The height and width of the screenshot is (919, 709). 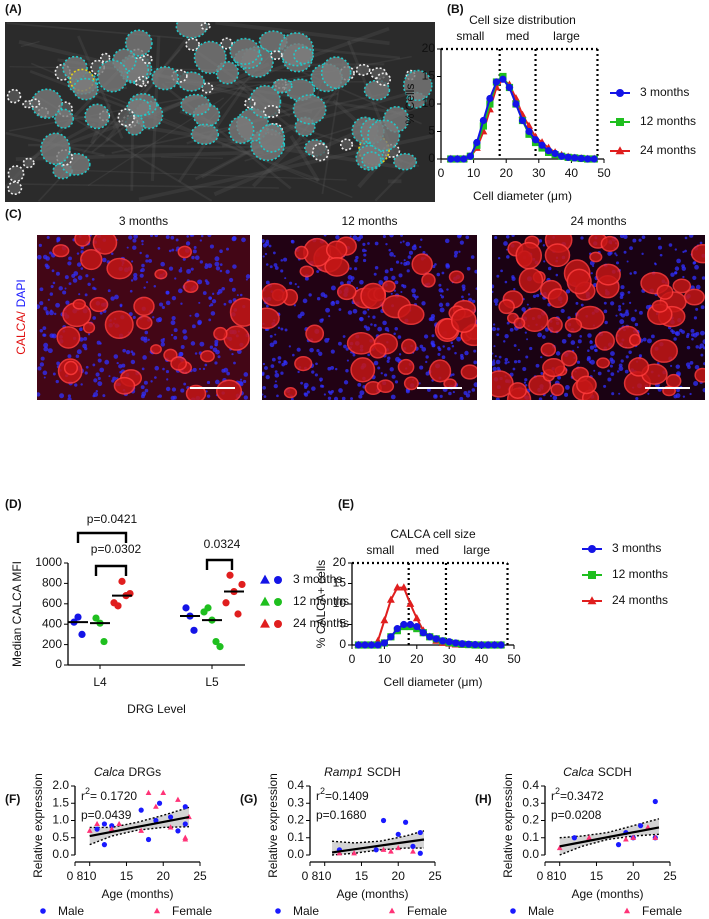 I want to click on stat-r2-value: =0.1409, so click(x=347, y=796).